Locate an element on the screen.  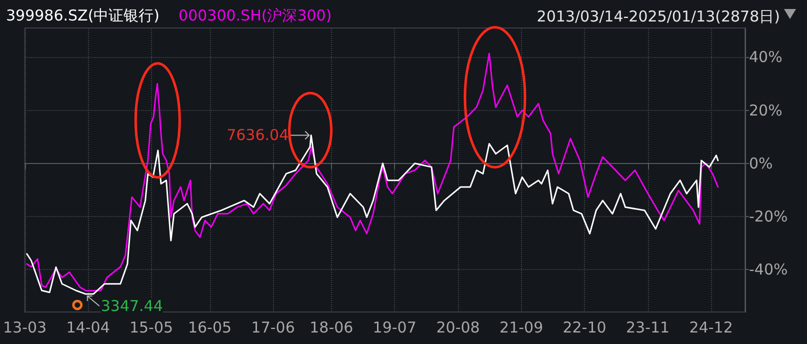
y-tick-label: 40% is located at coordinates (765, 57).